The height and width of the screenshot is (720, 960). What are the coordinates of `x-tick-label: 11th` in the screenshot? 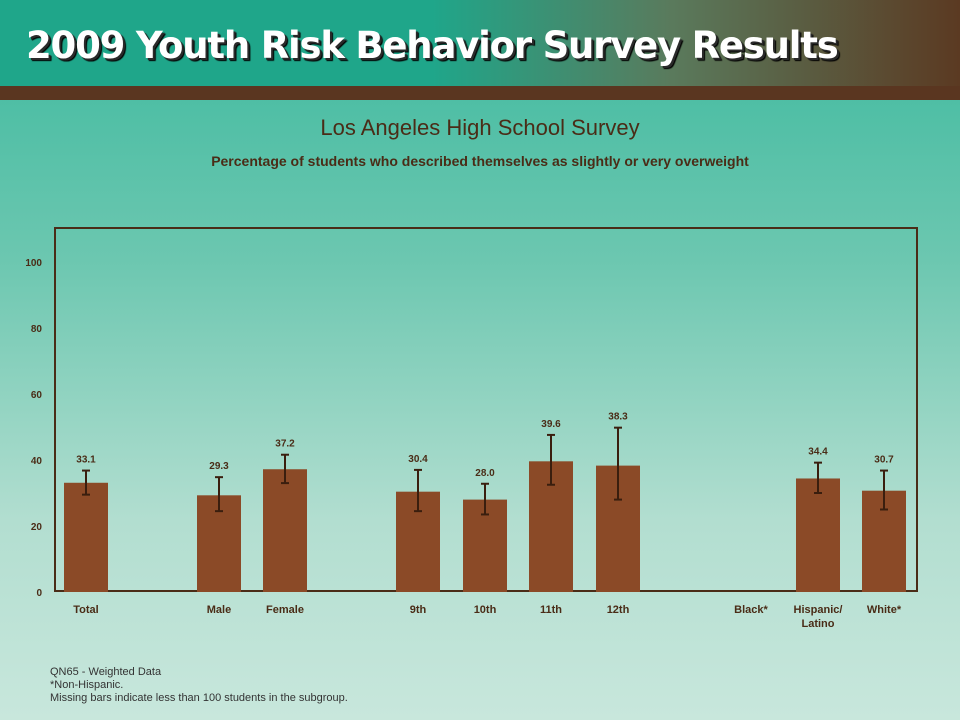 It's located at (551, 610).